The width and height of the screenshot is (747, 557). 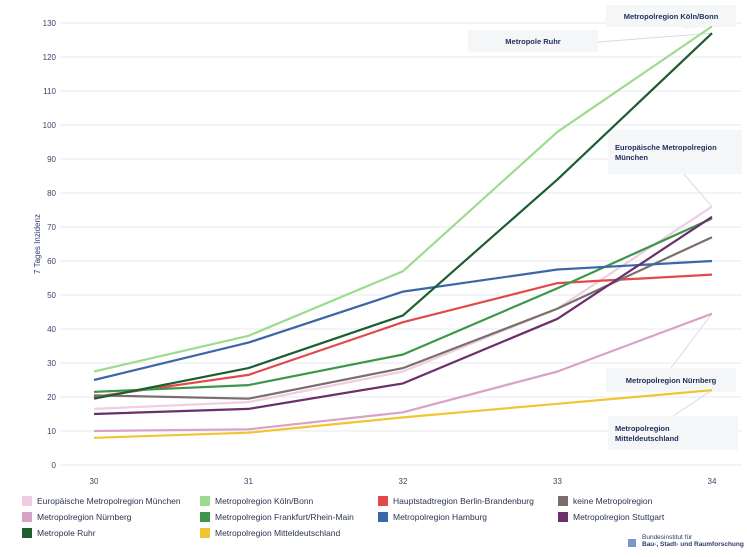 I want to click on y-tick-label: 40, so click(x=51, y=329).